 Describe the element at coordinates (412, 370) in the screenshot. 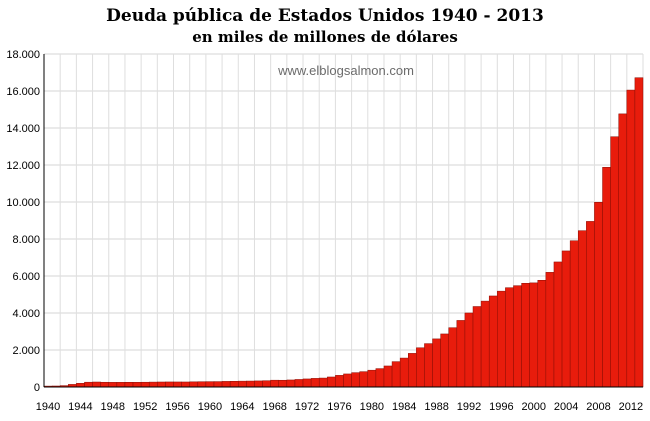

I see `bar-1985` at that location.